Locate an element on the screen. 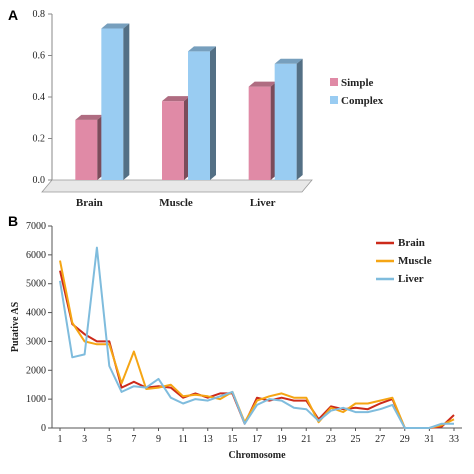 This screenshot has height=474, width=474. bar-top-complex-brain is located at coordinates (115, 26).